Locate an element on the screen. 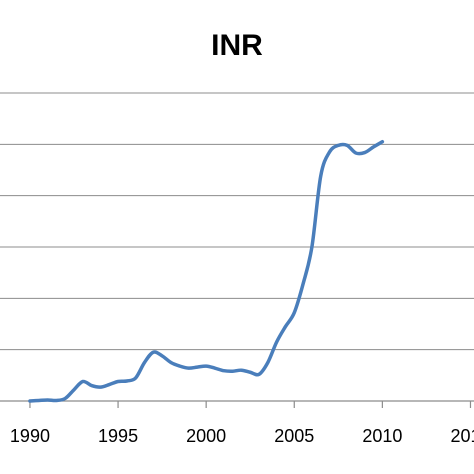 The width and height of the screenshot is (474, 474). x-tick-label-3: 2005 is located at coordinates (294, 436).